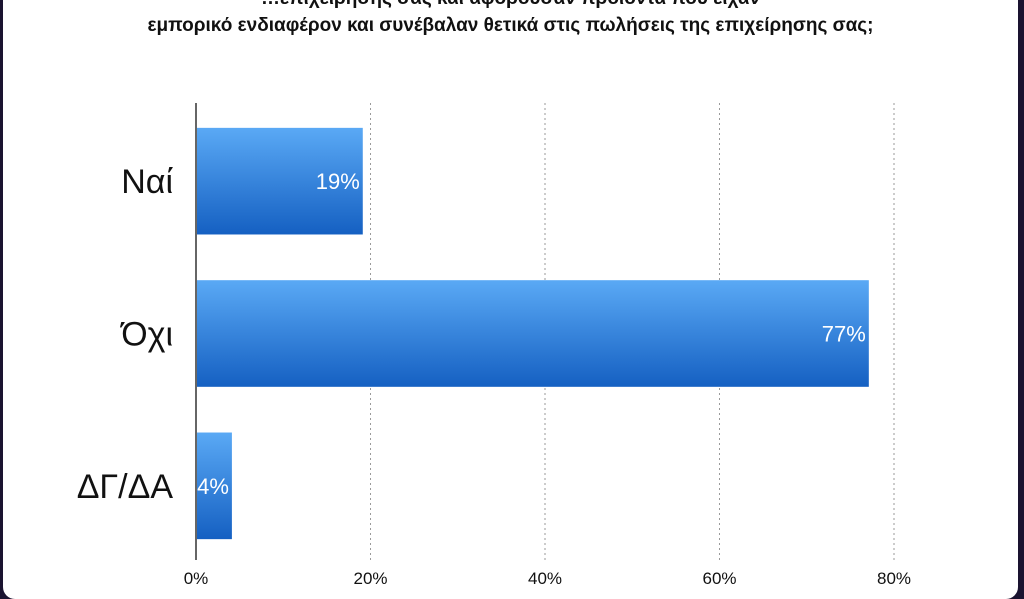  Describe the element at coordinates (147, 182) in the screenshot. I see `category-label: Ναί` at that location.